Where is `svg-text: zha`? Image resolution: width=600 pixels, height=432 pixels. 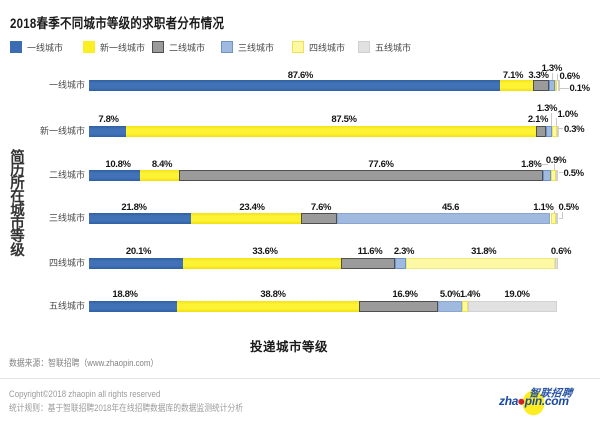
svg-text: zha is located at coordinates (508, 401).